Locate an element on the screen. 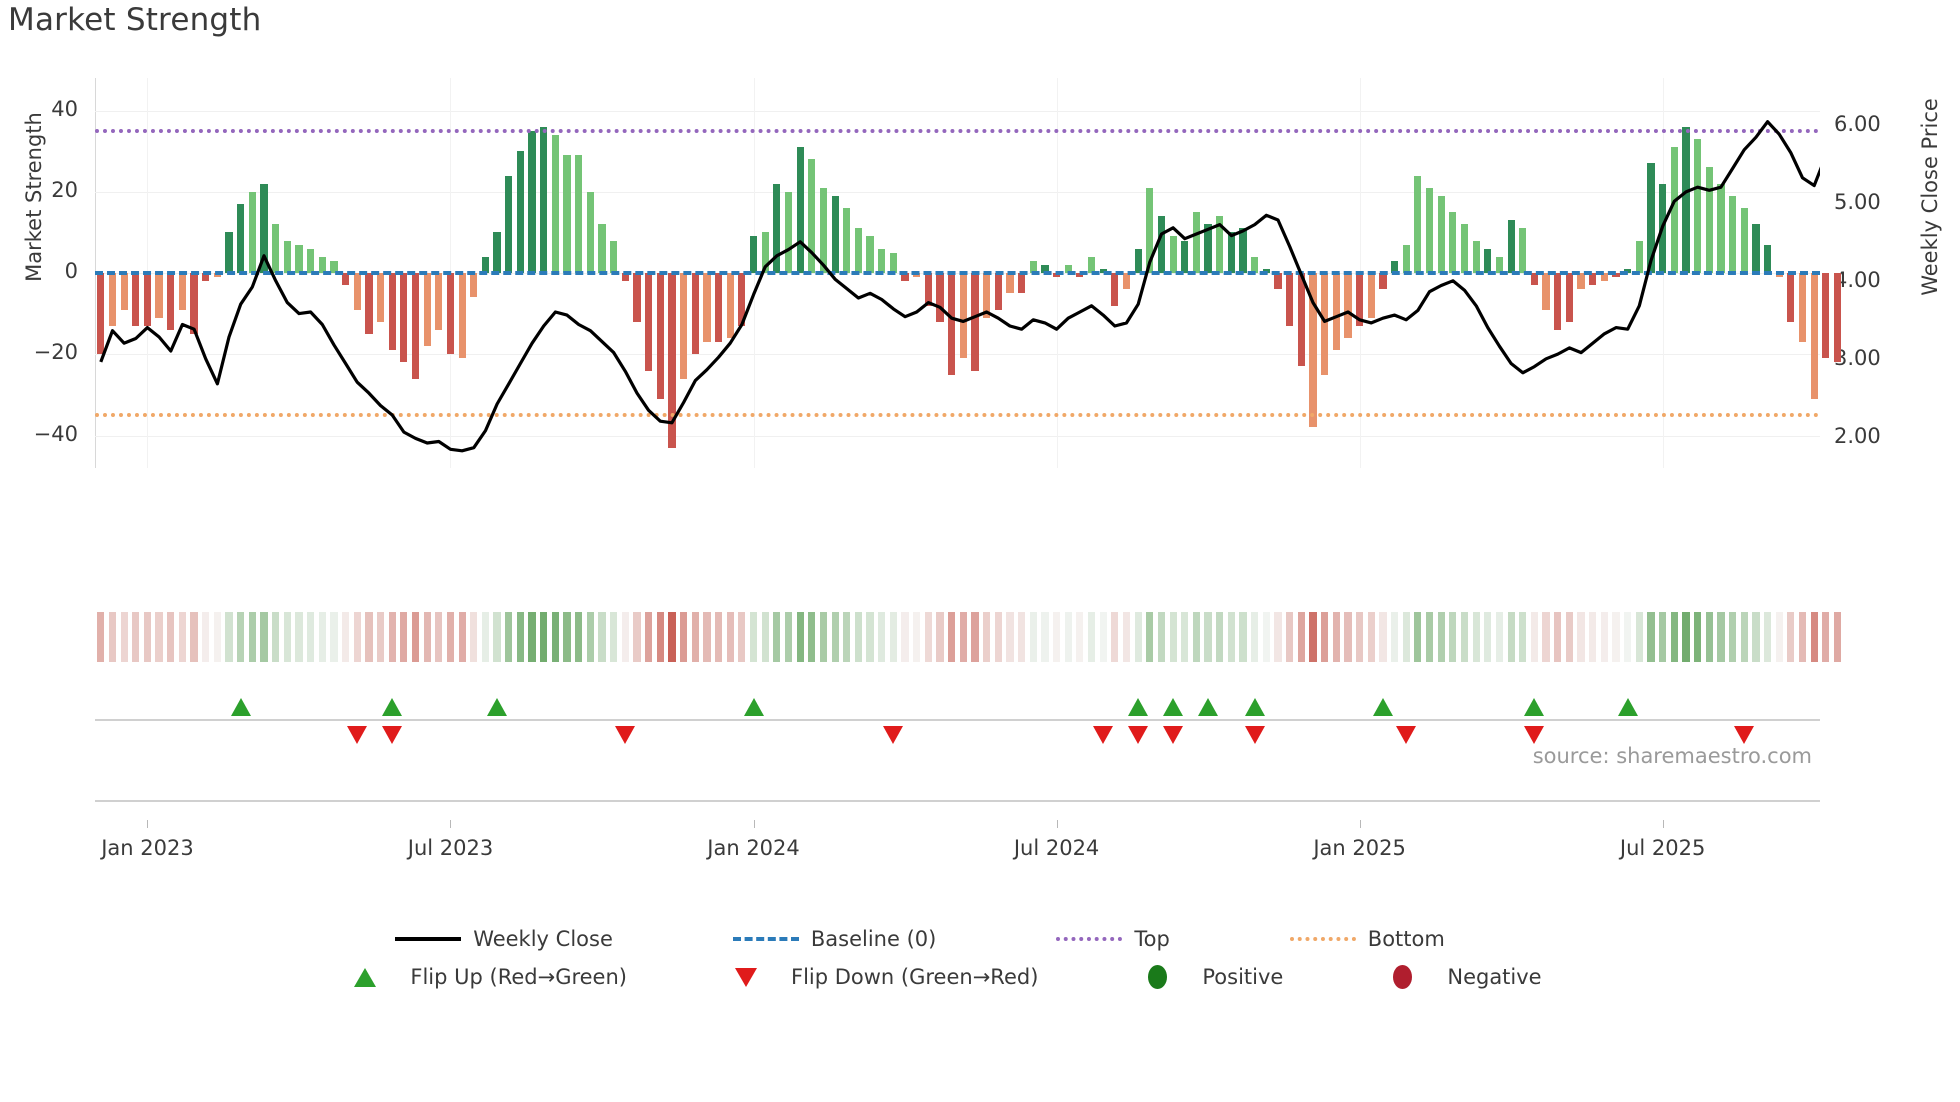 The height and width of the screenshot is (1102, 1960). legend-label: Negative is located at coordinates (1494, 977).